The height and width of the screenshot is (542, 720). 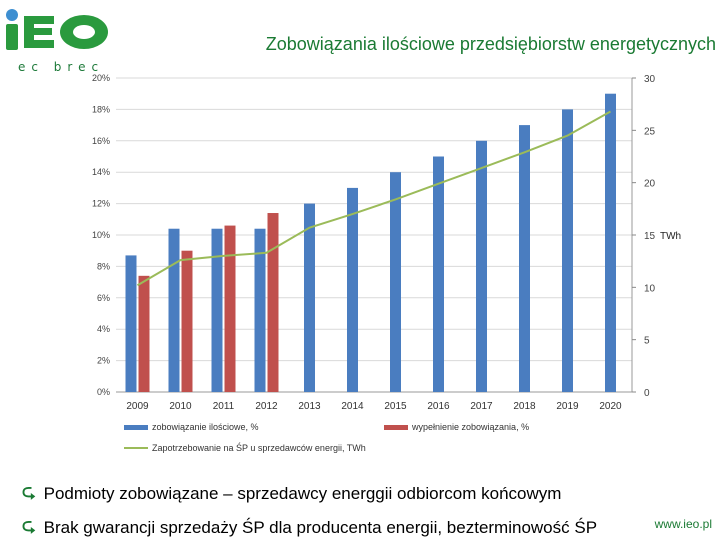 I want to click on x-tick-label: 2009, so click(x=137, y=406).